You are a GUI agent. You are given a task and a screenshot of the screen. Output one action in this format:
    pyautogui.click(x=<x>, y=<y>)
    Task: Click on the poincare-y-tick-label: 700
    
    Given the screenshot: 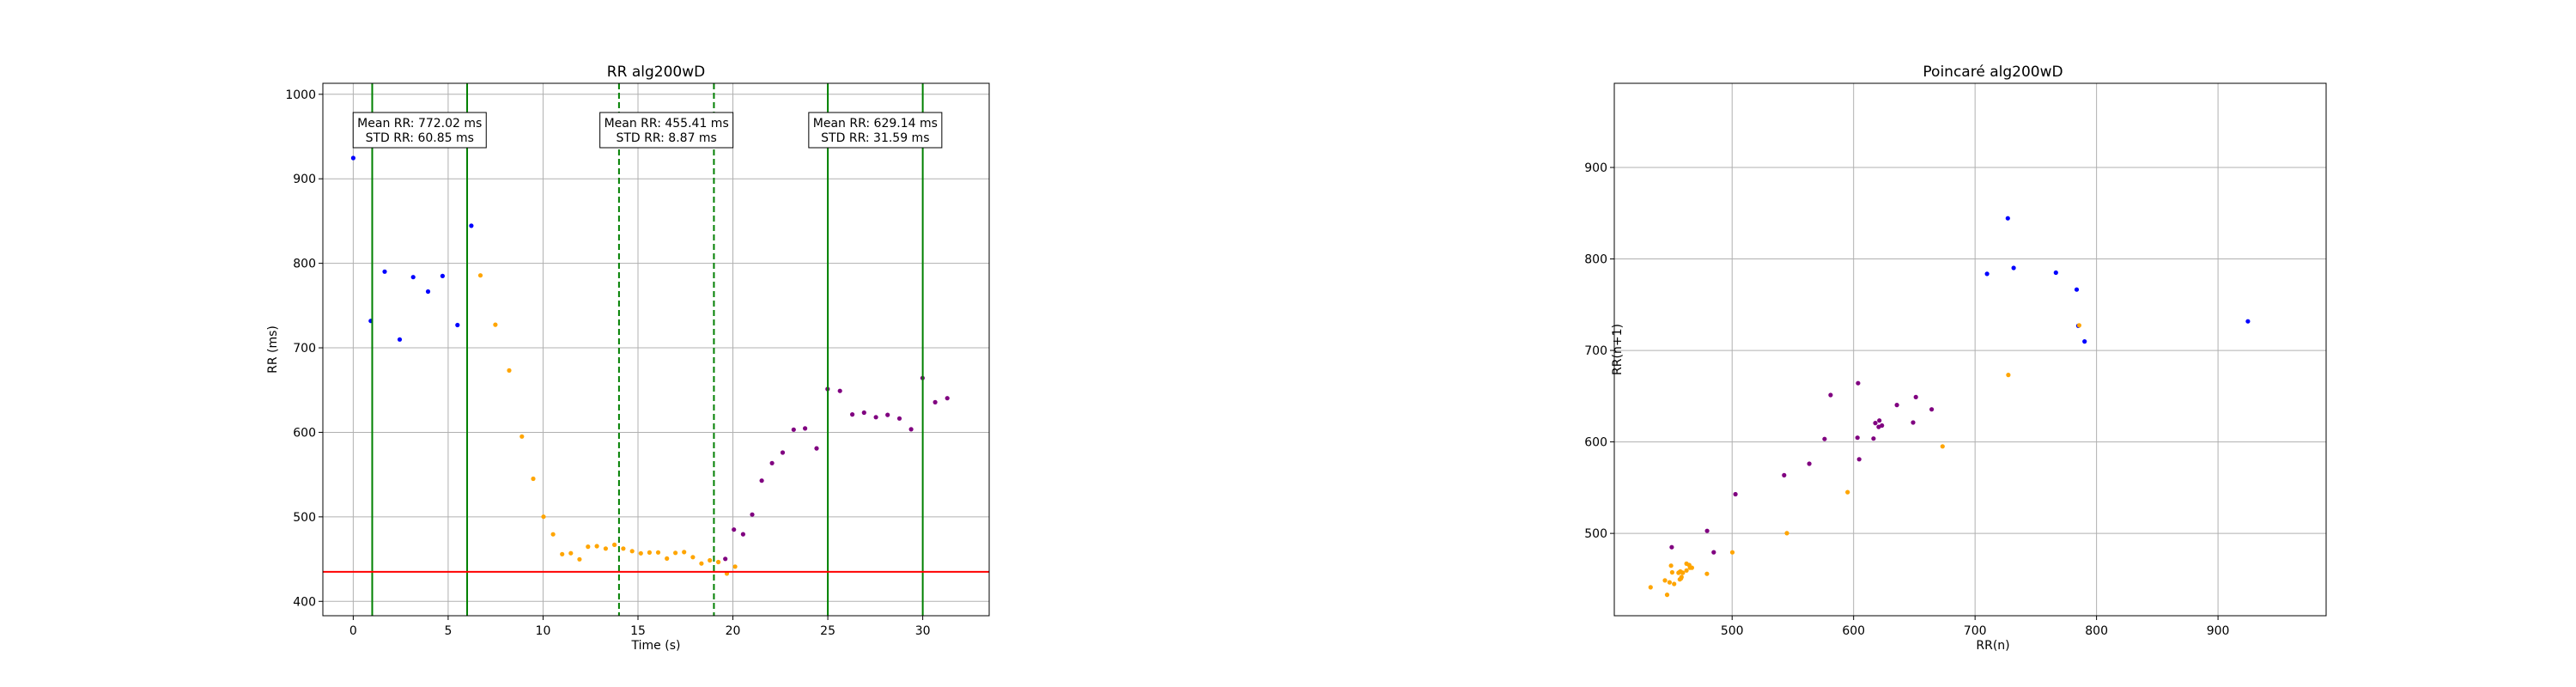 What is the action you would take?
    pyautogui.click(x=1595, y=351)
    